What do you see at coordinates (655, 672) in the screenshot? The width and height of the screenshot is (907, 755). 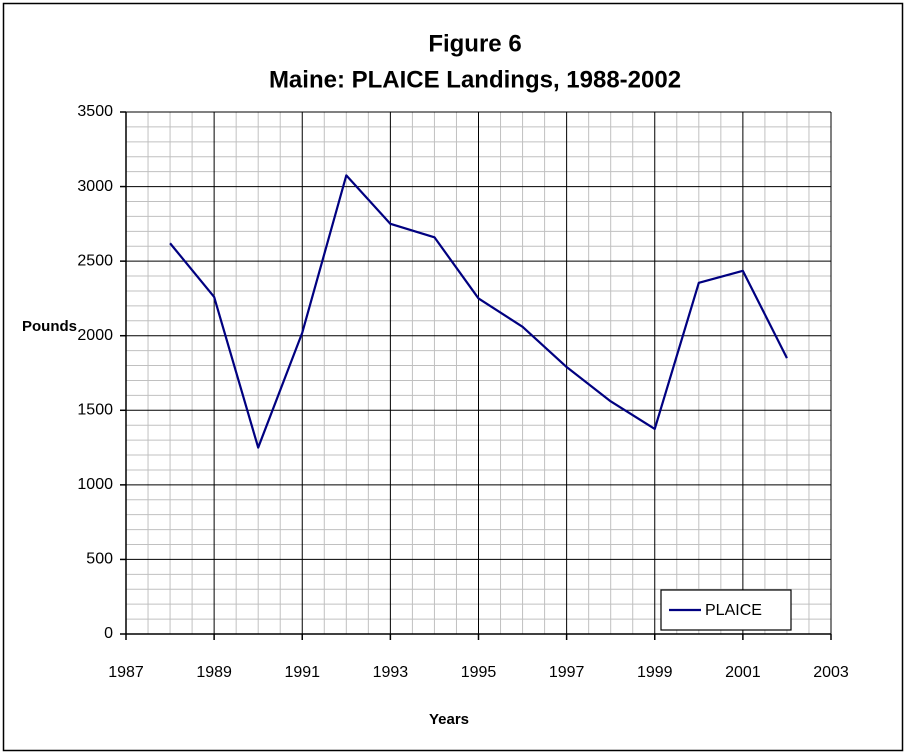 I see `x-tick-label: 1999` at bounding box center [655, 672].